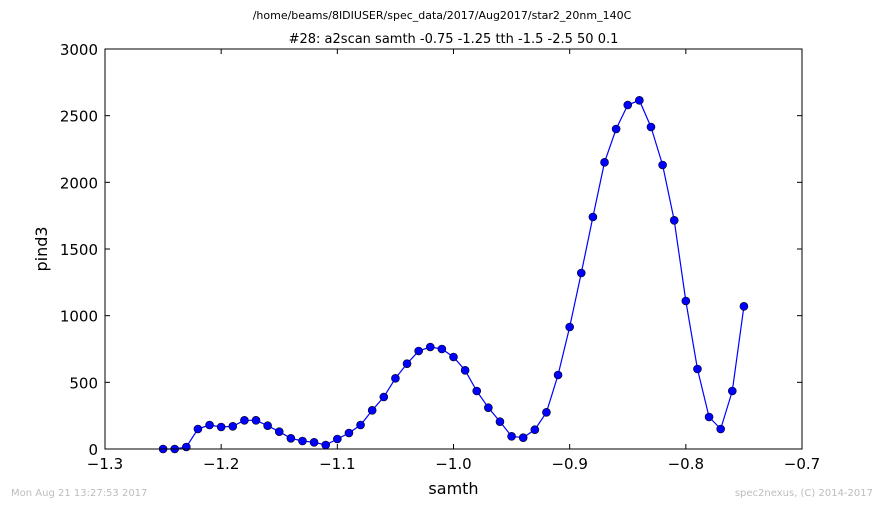  What do you see at coordinates (79, 183) in the screenshot?
I see `y-tick-label: 2000` at bounding box center [79, 183].